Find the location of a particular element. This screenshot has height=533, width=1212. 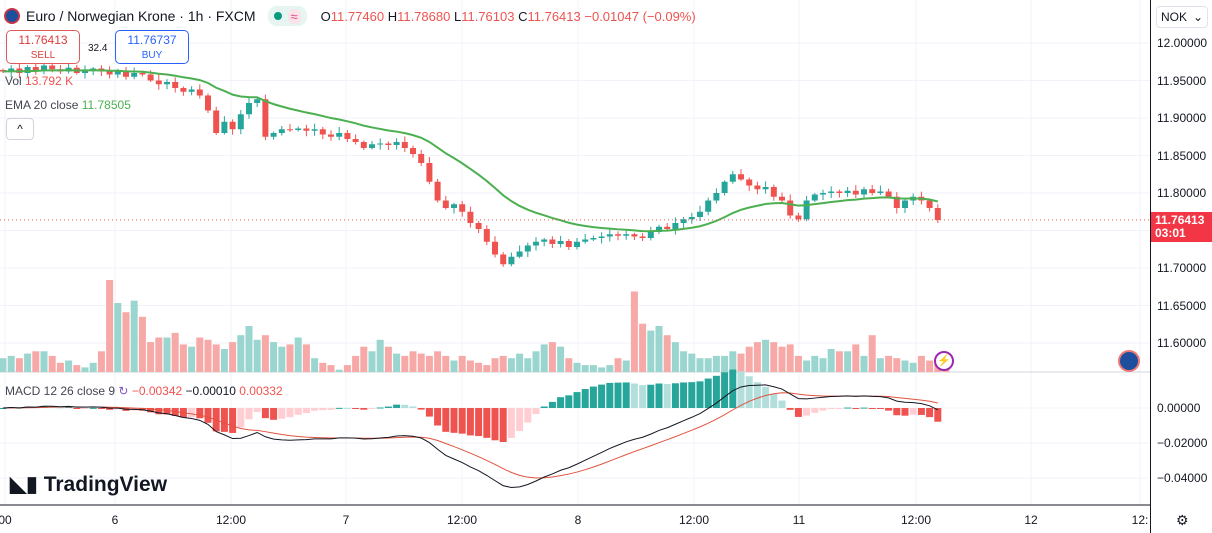

time-tick: 12 is located at coordinates (1031, 520).